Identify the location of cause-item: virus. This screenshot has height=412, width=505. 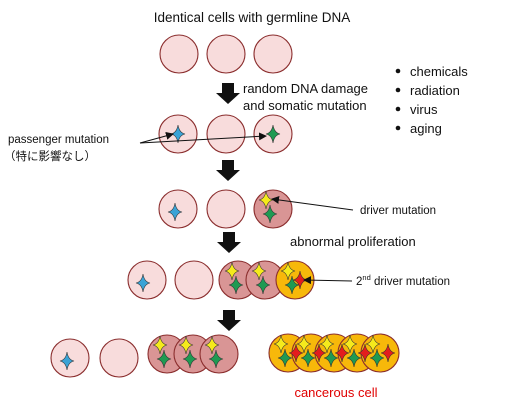
(424, 109).